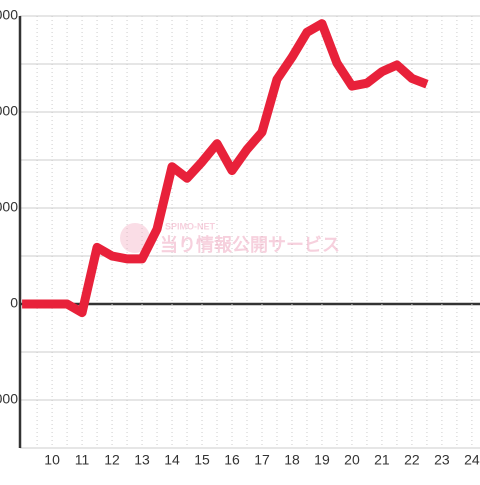 This screenshot has width=480, height=485. I want to click on x-tick-label: 13, so click(142, 460).